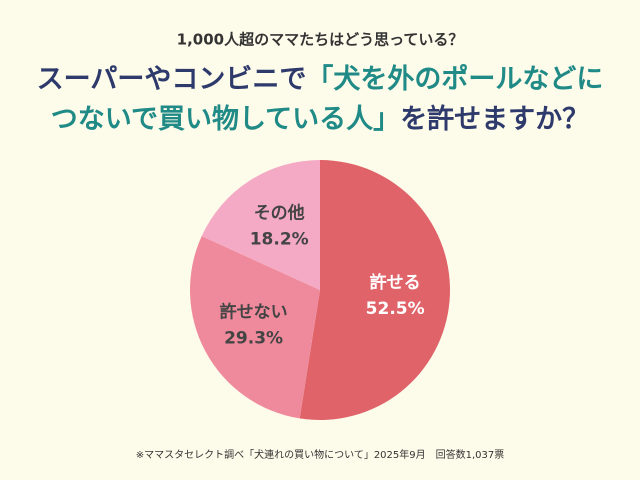 The height and width of the screenshot is (480, 640). I want to click on slice-name: その他, so click(279, 213).